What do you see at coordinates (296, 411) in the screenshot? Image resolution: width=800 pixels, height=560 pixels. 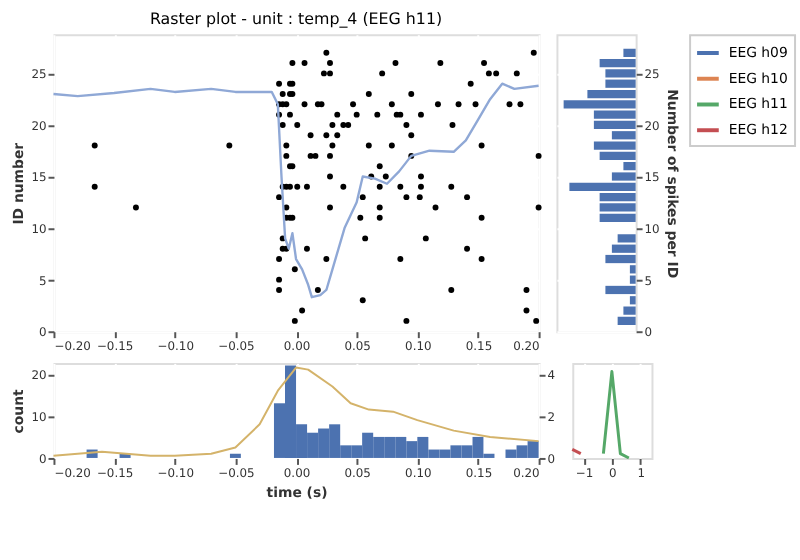 I see `line-series` at bounding box center [296, 411].